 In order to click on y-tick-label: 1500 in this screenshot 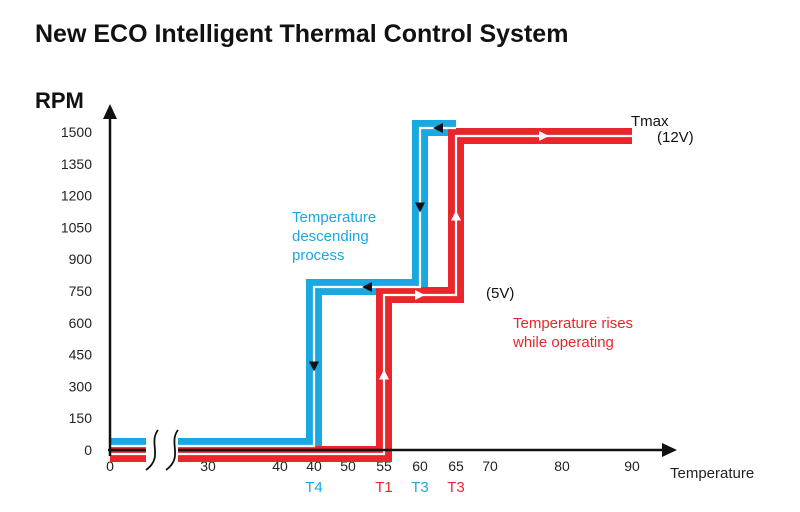, I will do `click(76, 132)`.